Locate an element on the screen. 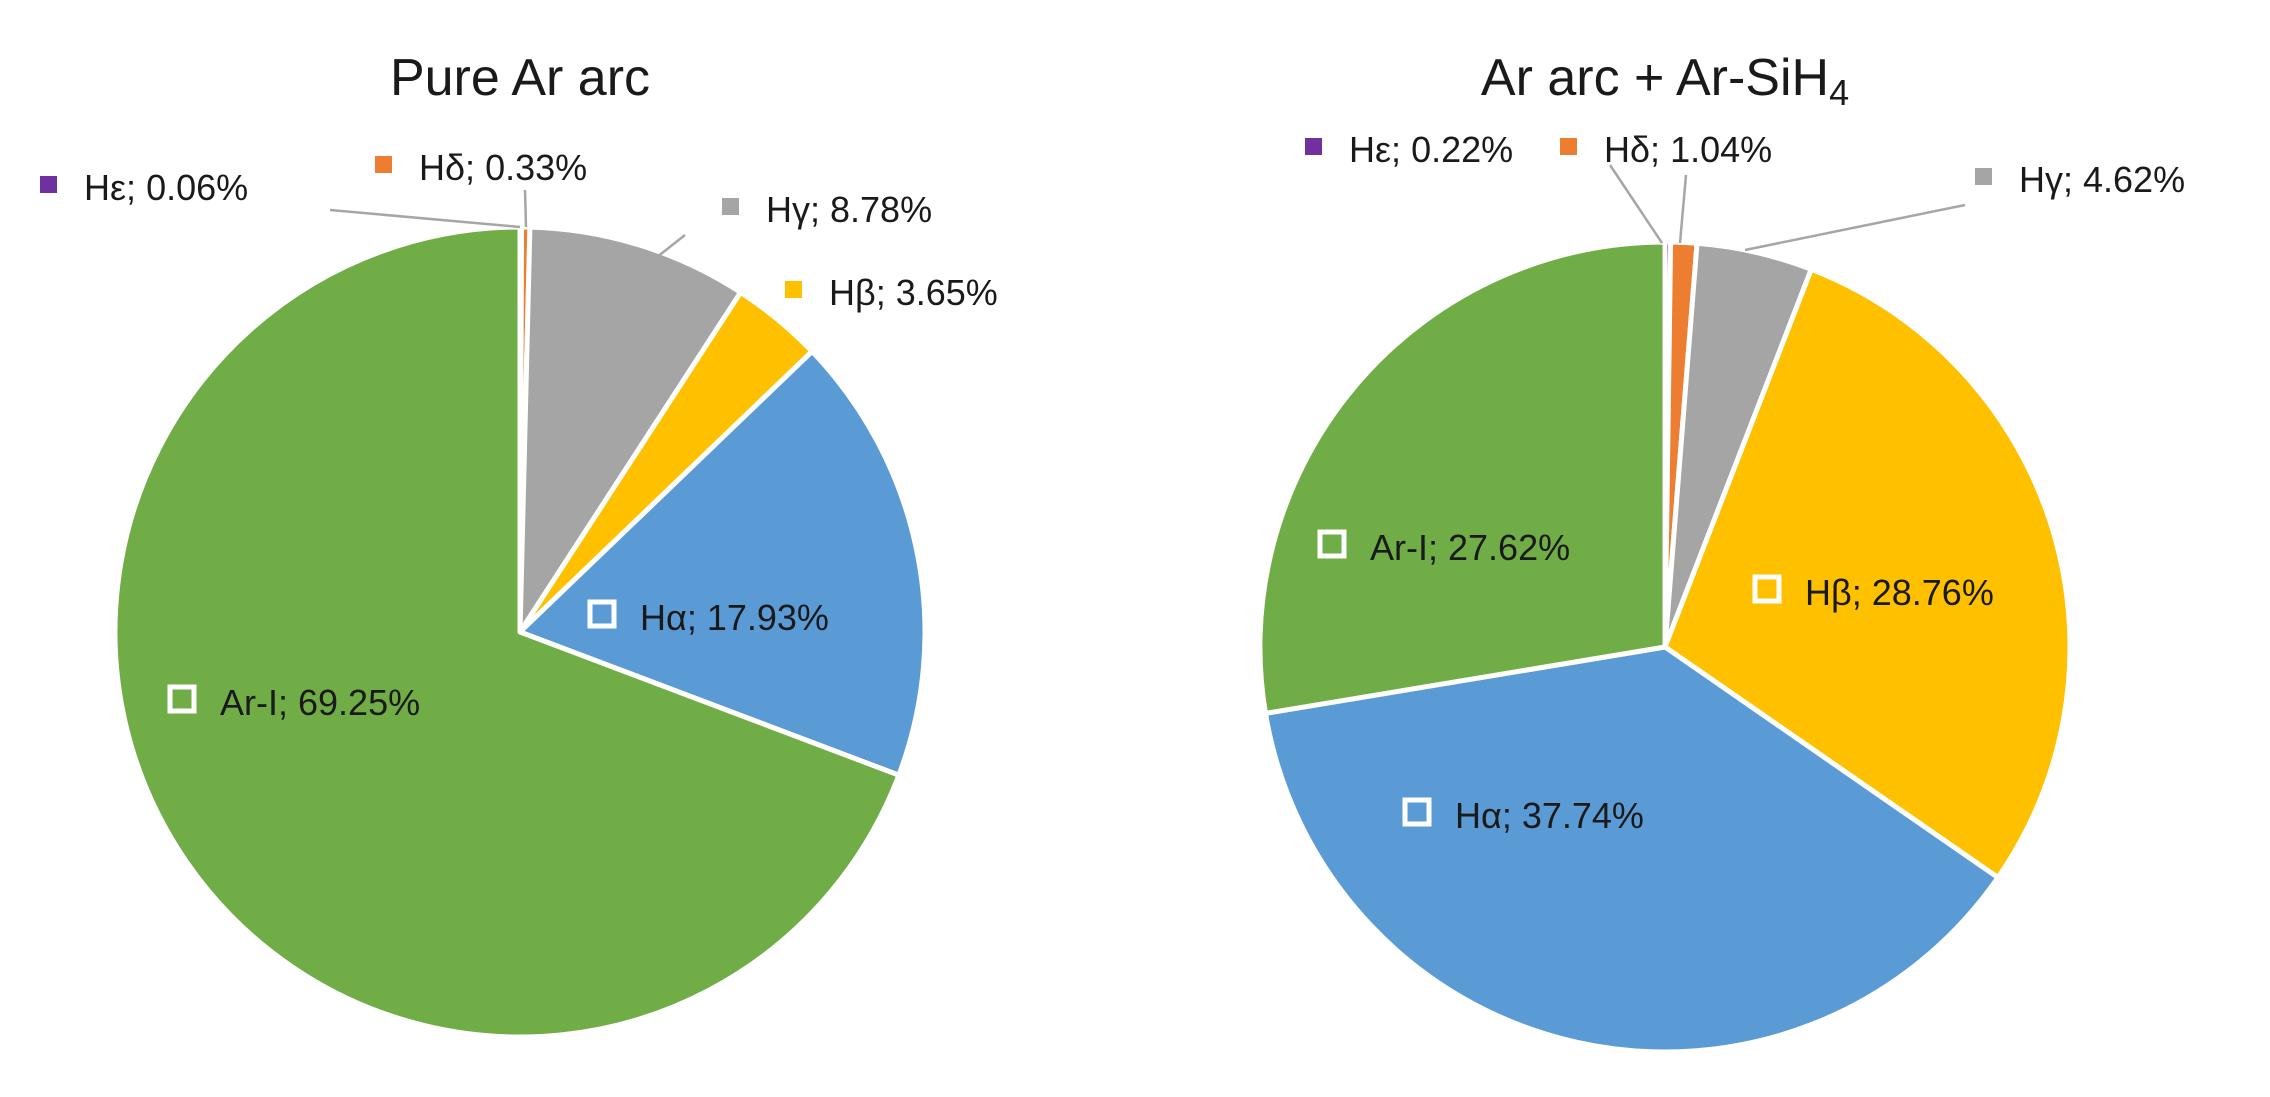 This screenshot has height=1097, width=2270. slice-label-text: Hδ; 1.04% is located at coordinates (1688, 149).